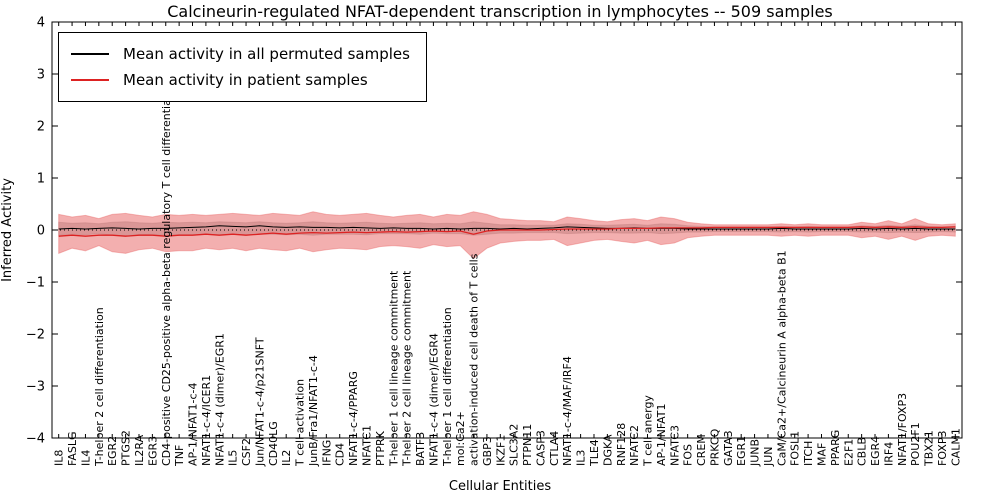  What do you see at coordinates (768, 456) in the screenshot?
I see `x-tick-label: JUN` at bounding box center [768, 456].